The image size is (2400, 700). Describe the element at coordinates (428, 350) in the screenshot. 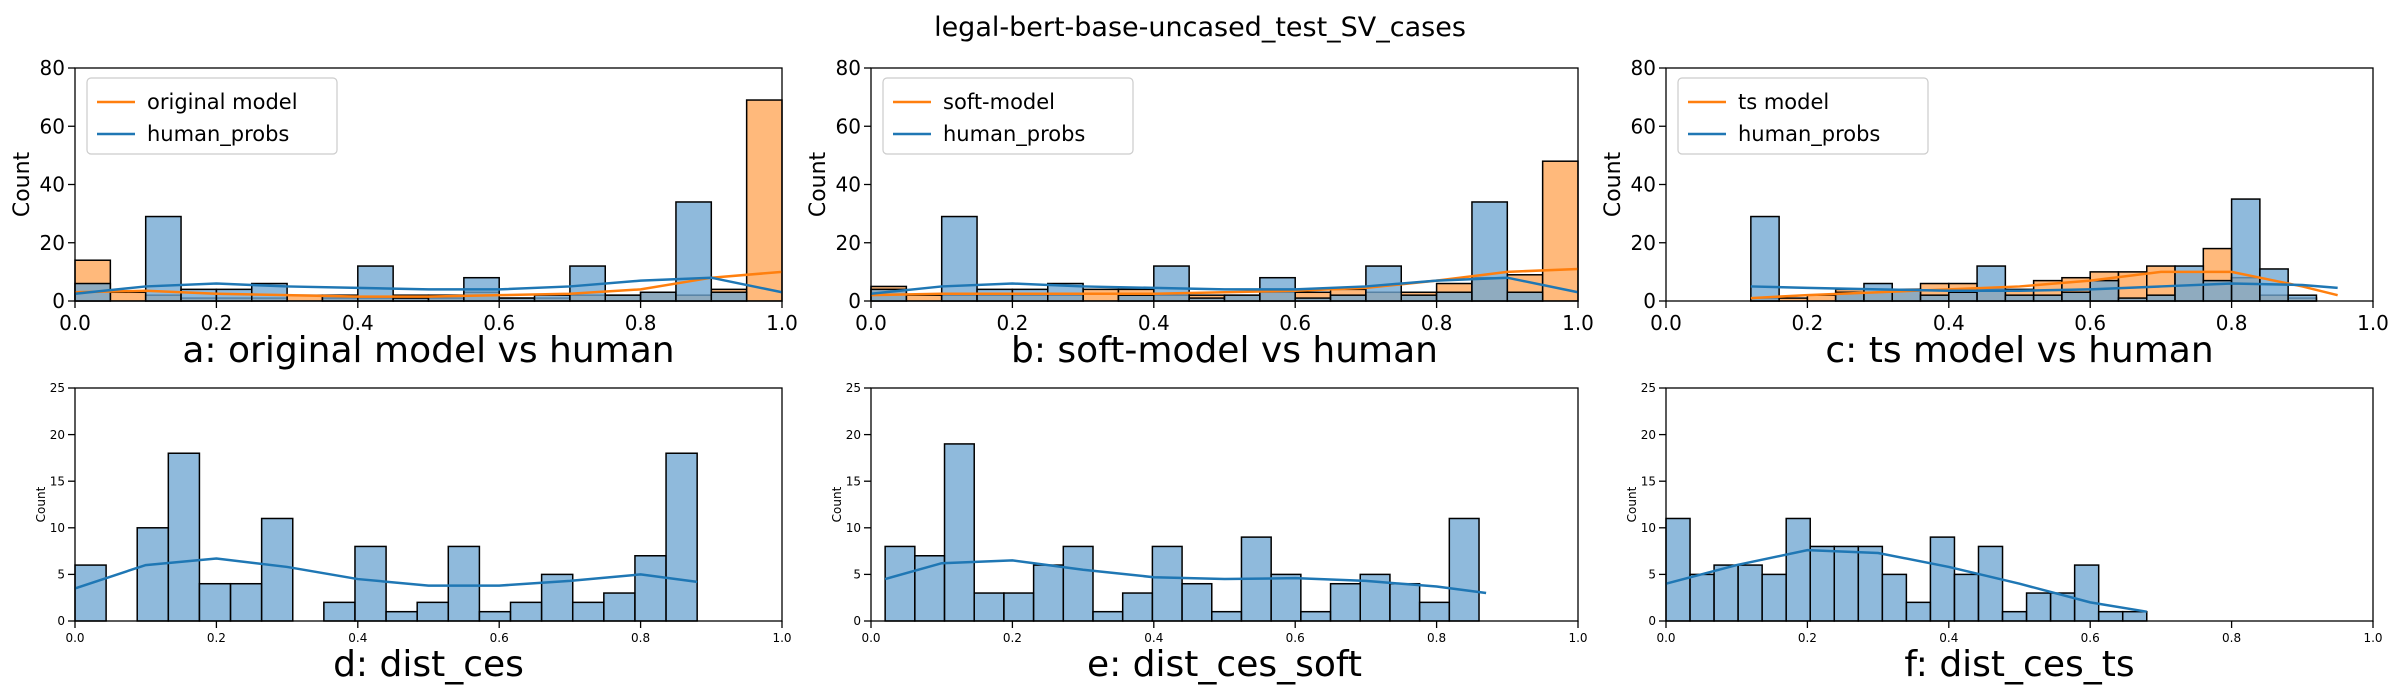

I see `panel-caption: a: original model vs human` at that location.